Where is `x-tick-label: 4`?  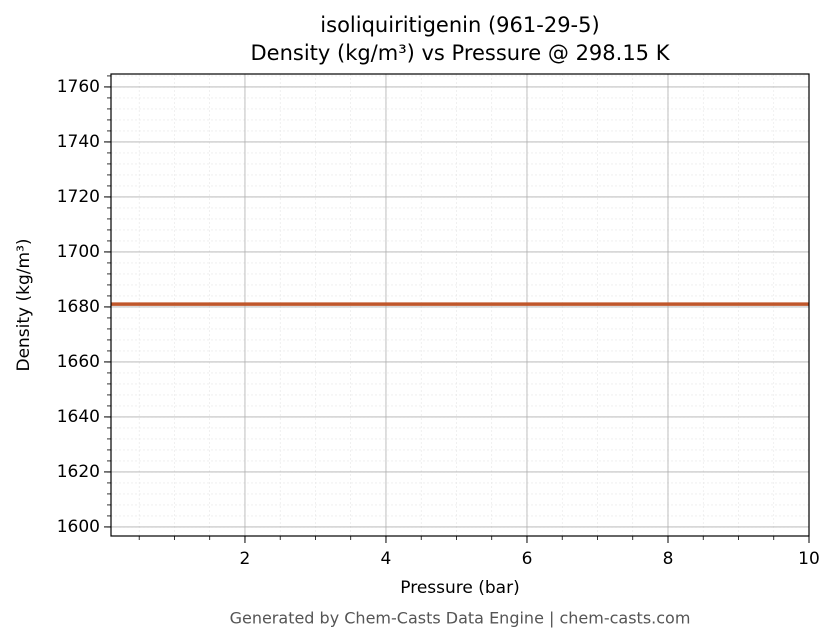
x-tick-label: 4 is located at coordinates (386, 559).